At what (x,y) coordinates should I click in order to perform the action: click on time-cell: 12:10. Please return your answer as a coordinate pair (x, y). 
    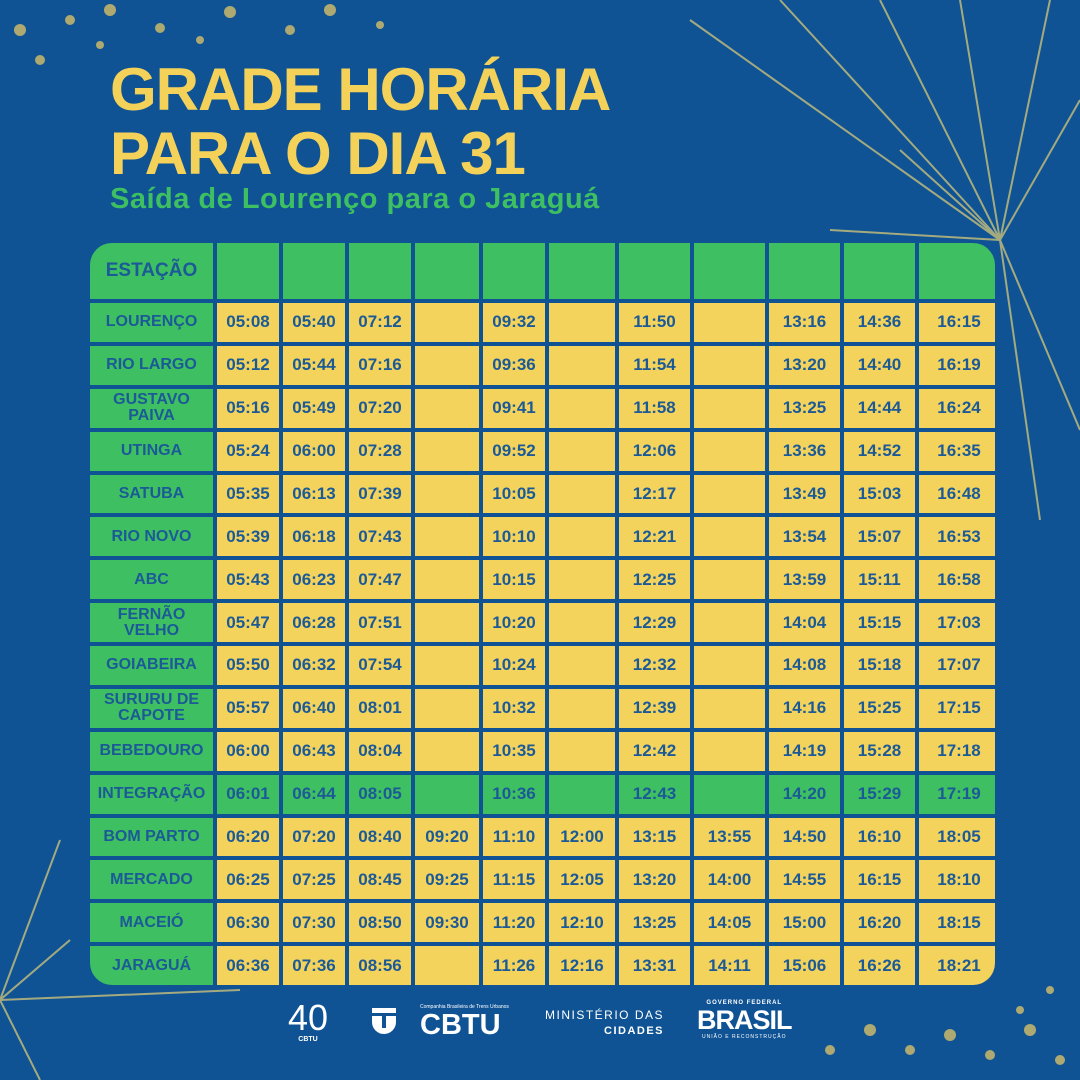
    Looking at the image, I should click on (582, 923).